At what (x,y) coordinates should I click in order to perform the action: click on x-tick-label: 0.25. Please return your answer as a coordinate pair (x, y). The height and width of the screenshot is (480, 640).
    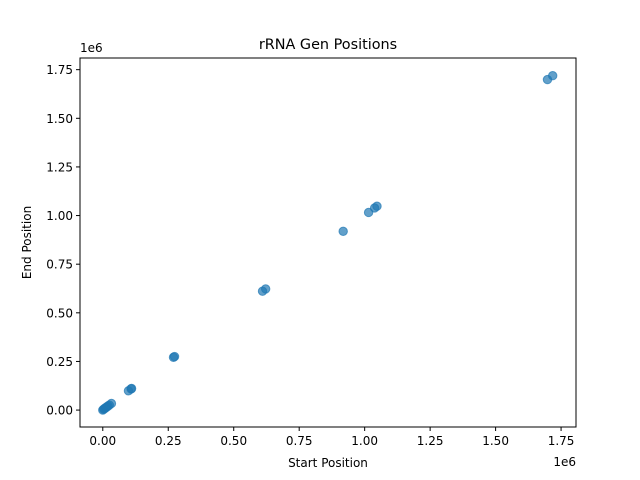
    Looking at the image, I should click on (168, 441).